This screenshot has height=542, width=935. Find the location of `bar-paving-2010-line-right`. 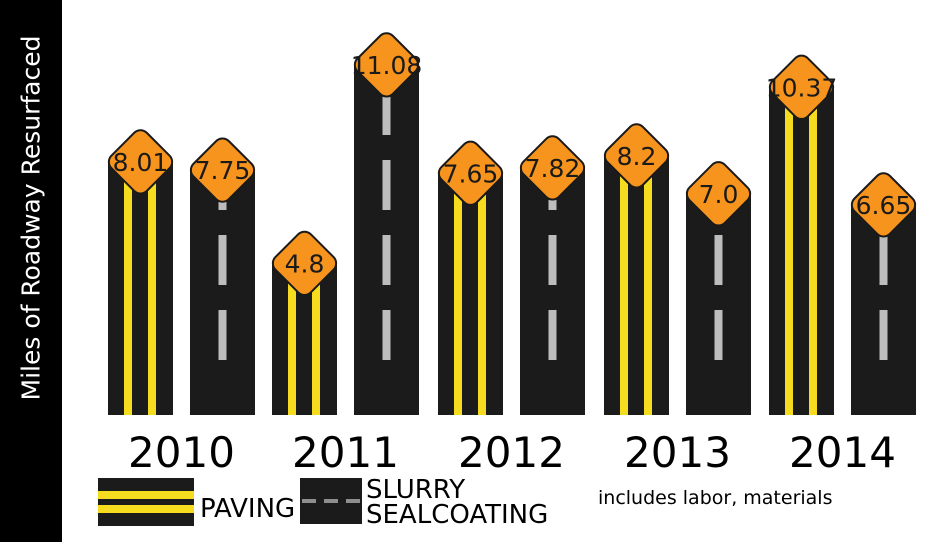

bar-paving-2010-line-right is located at coordinates (152, 288).